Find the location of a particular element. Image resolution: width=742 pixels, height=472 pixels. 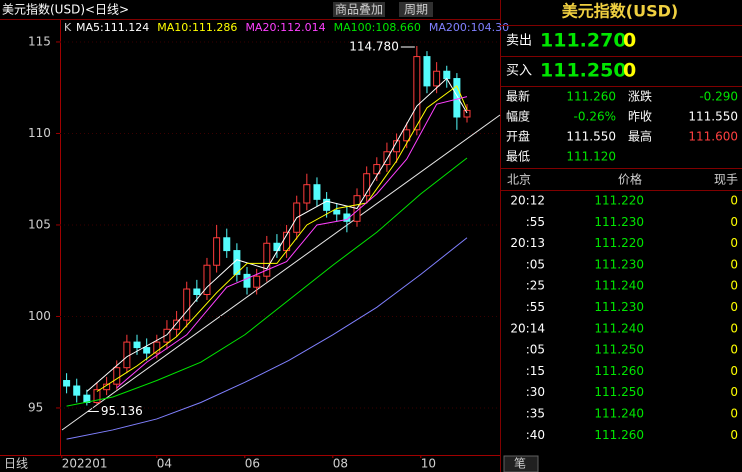

low-annotation: 95.136 is located at coordinates (122, 411).